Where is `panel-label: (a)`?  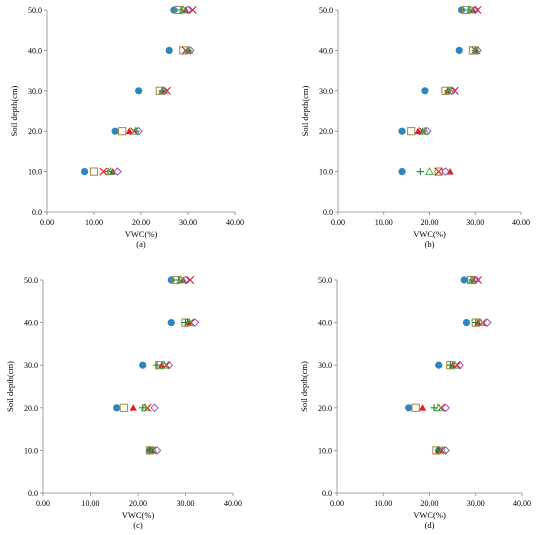 panel-label: (a) is located at coordinates (141, 244).